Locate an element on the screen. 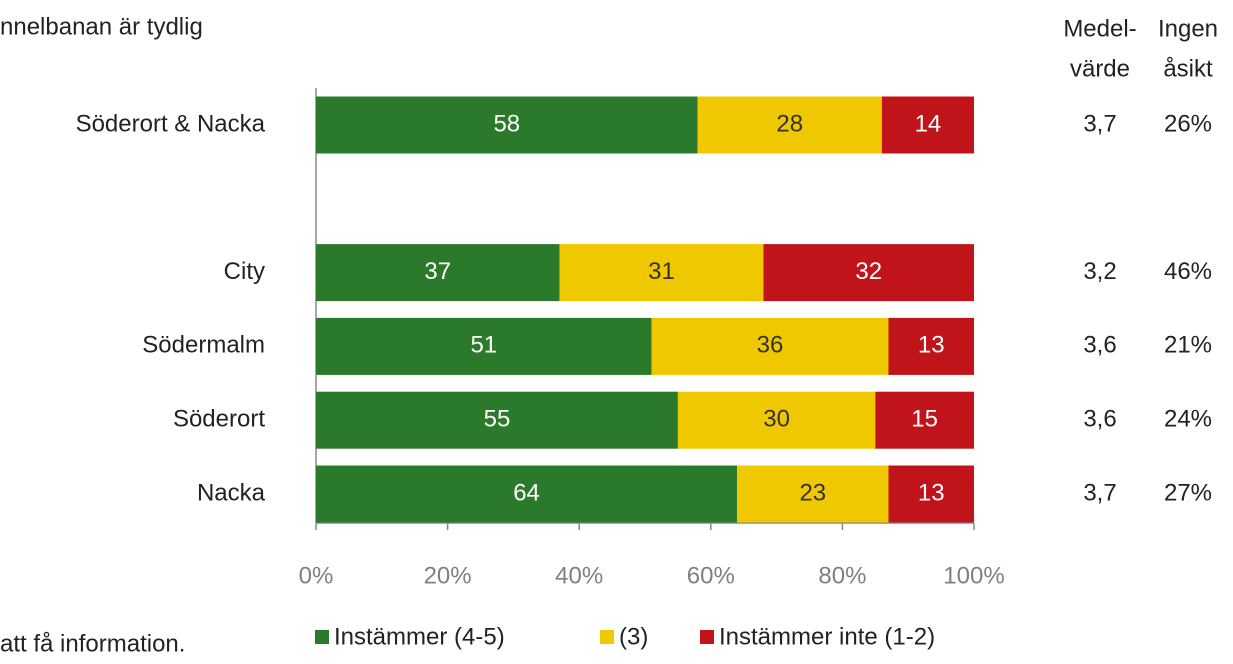  data-label: 64 is located at coordinates (526, 492).